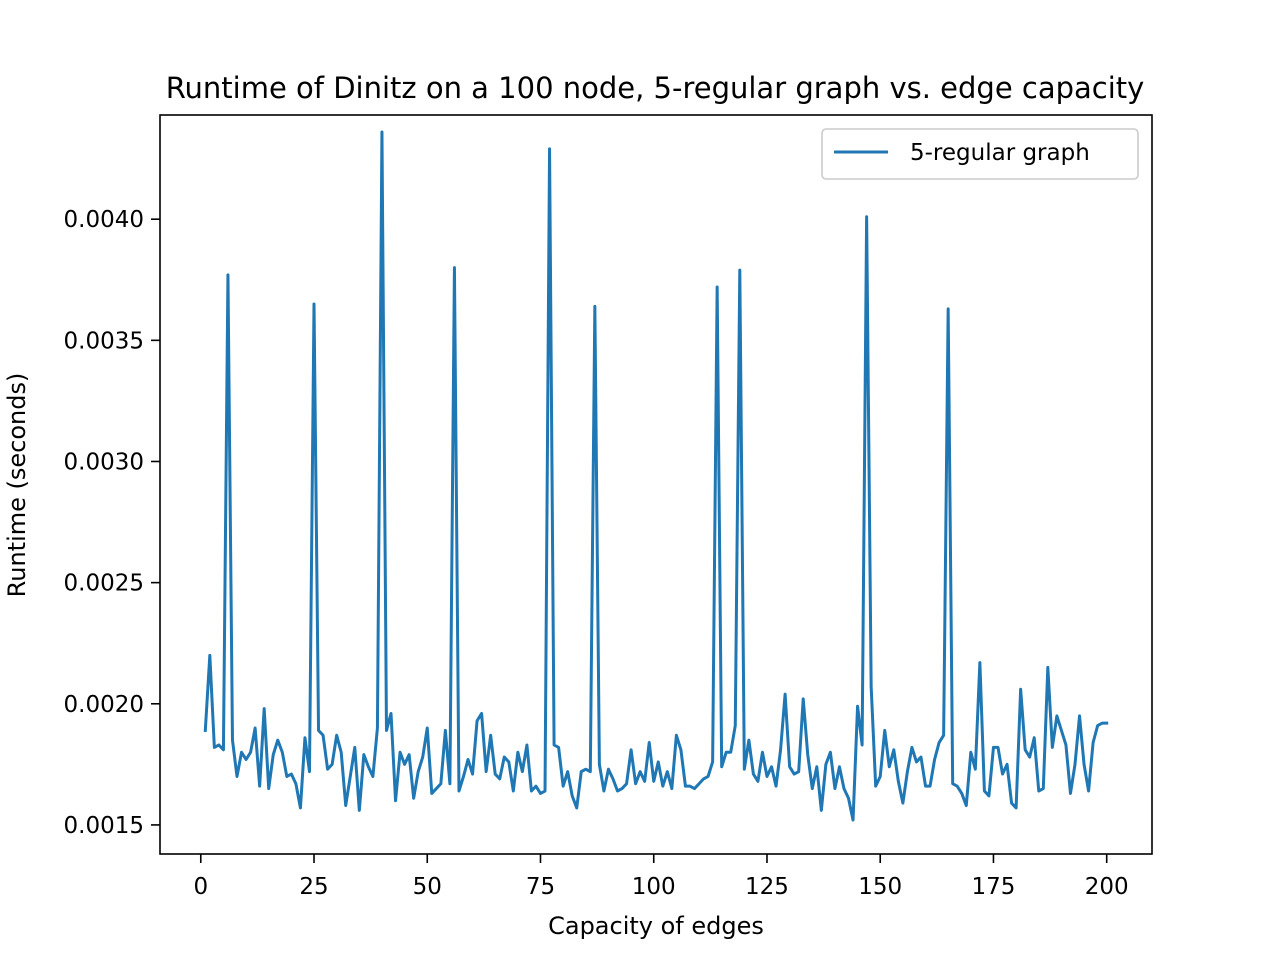  I want to click on y-tick-label: 0.0035, so click(104, 341).